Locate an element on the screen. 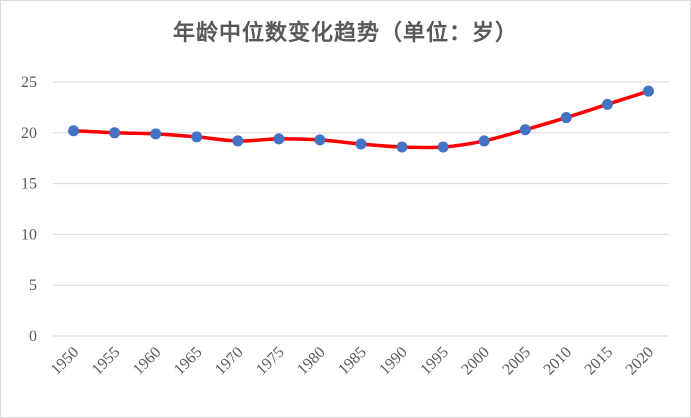 Image resolution: width=691 pixels, height=418 pixels. y-tick-label: 5 is located at coordinates (33, 285).